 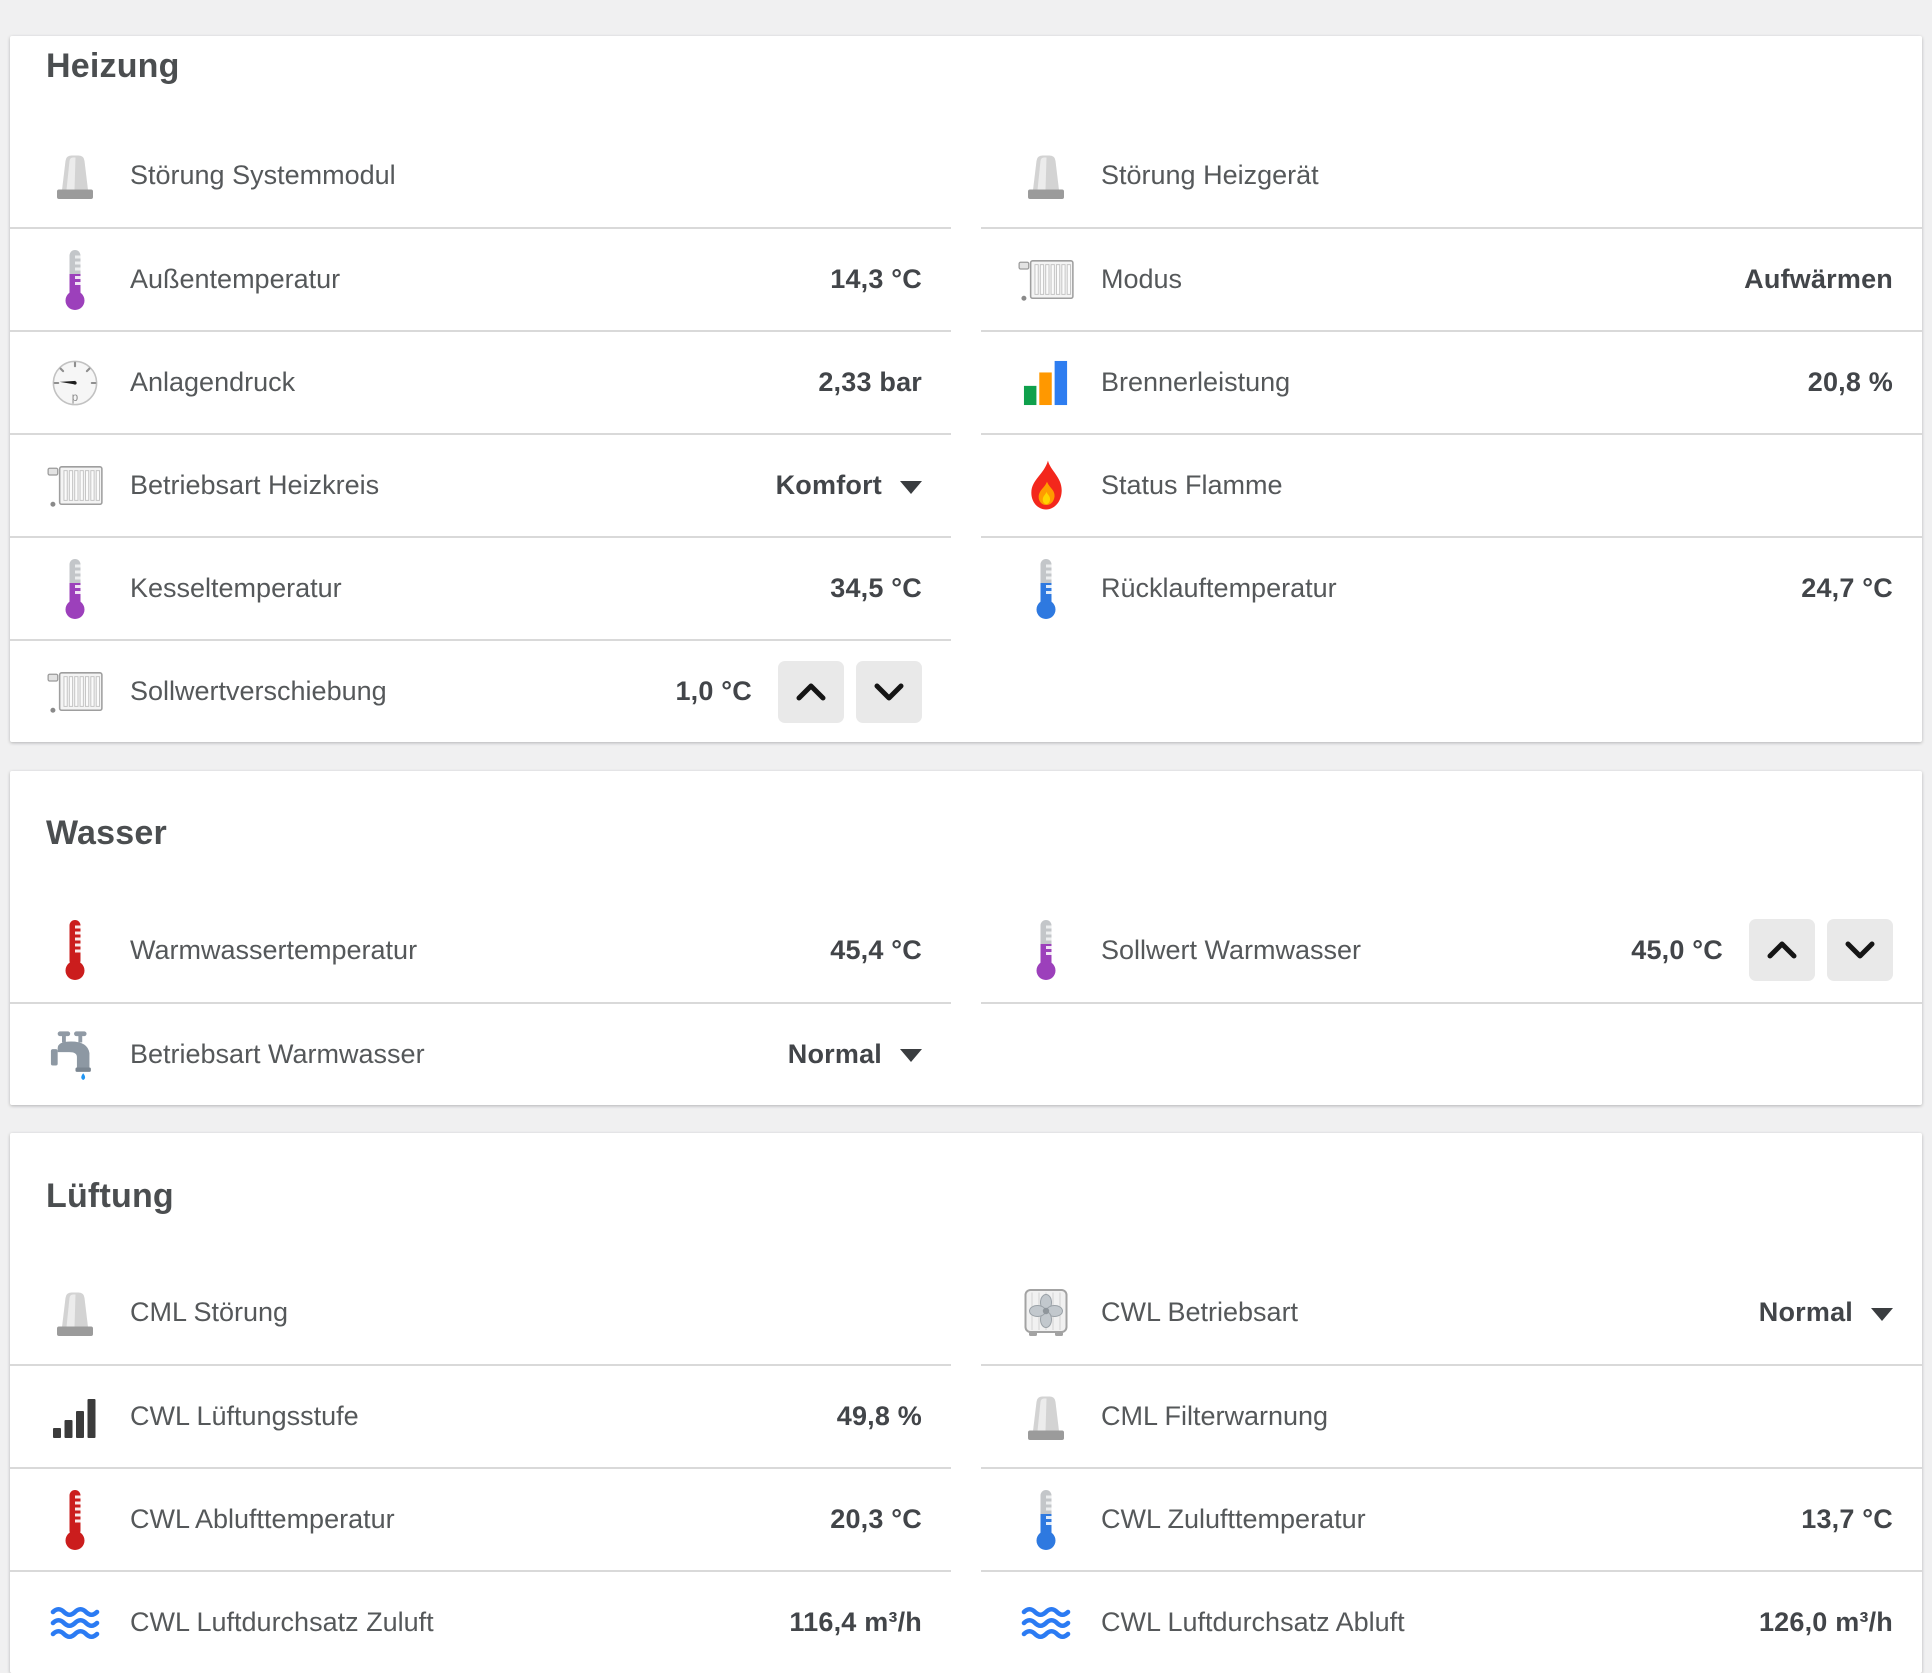 What do you see at coordinates (1192, 485) in the screenshot?
I see `row-label: Status Flamme` at bounding box center [1192, 485].